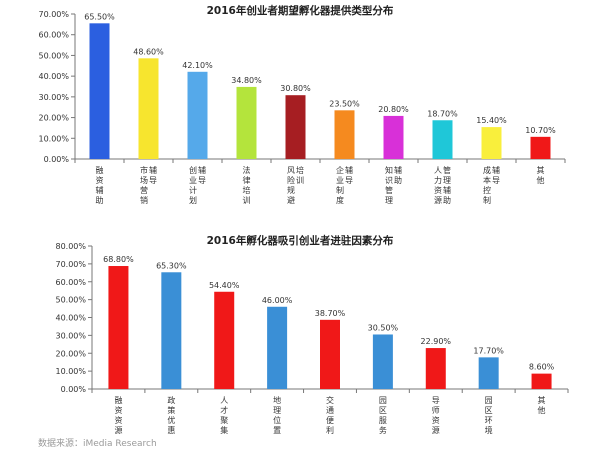 Image resolution: width=600 pixels, height=450 pixels. Describe the element at coordinates (246, 80) in the screenshot. I see `data-label: 34.80%` at that location.